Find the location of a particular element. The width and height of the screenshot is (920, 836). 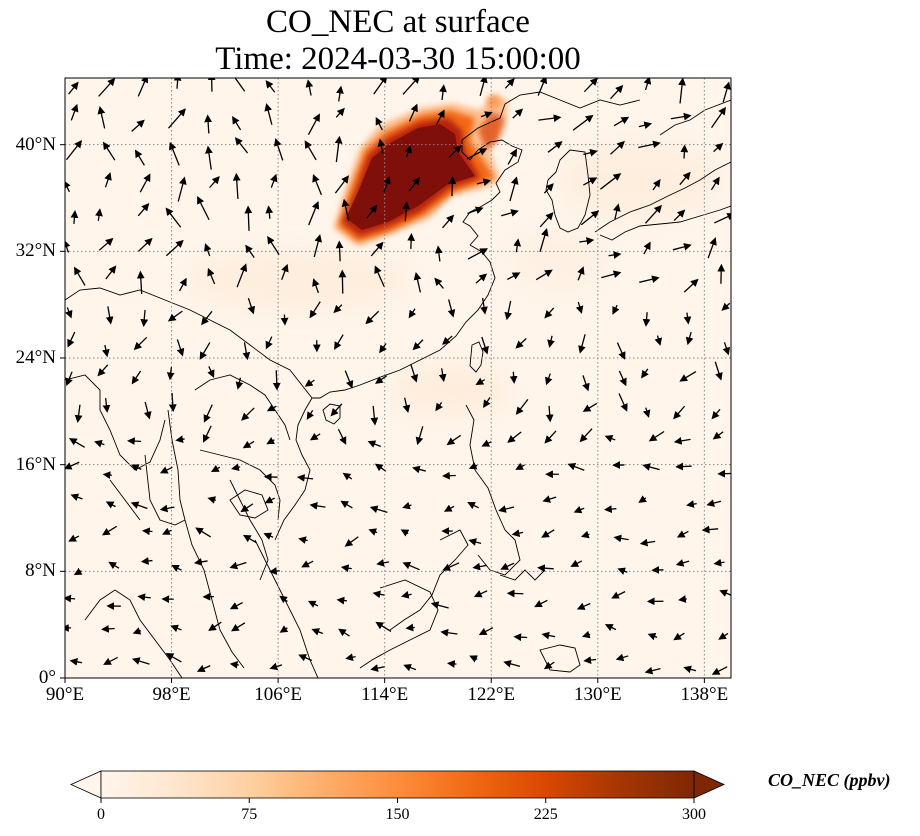

colorbar-gradient is located at coordinates (397, 784).